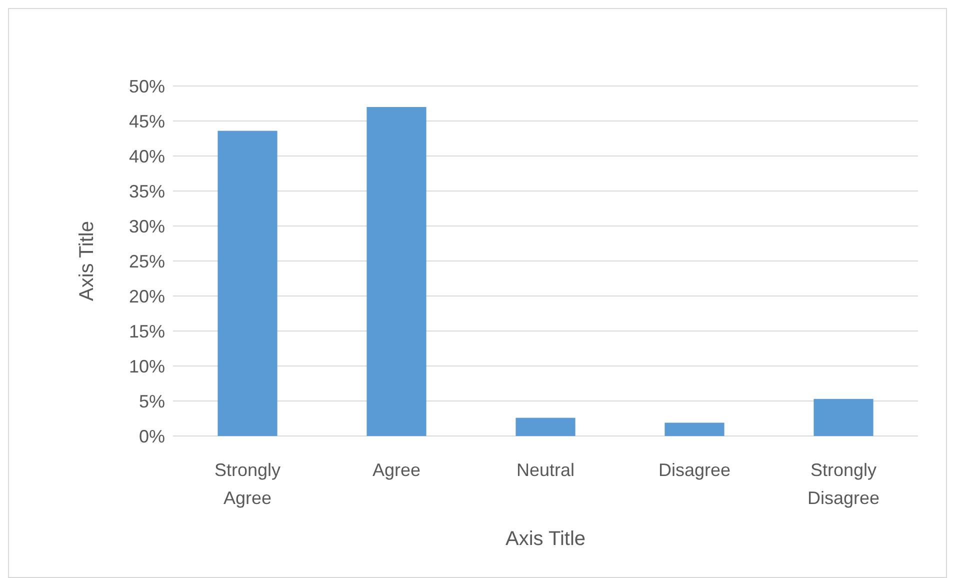 Image resolution: width=955 pixels, height=578 pixels. What do you see at coordinates (843, 484) in the screenshot?
I see `x-tick-label: Strongly Disagree` at bounding box center [843, 484].